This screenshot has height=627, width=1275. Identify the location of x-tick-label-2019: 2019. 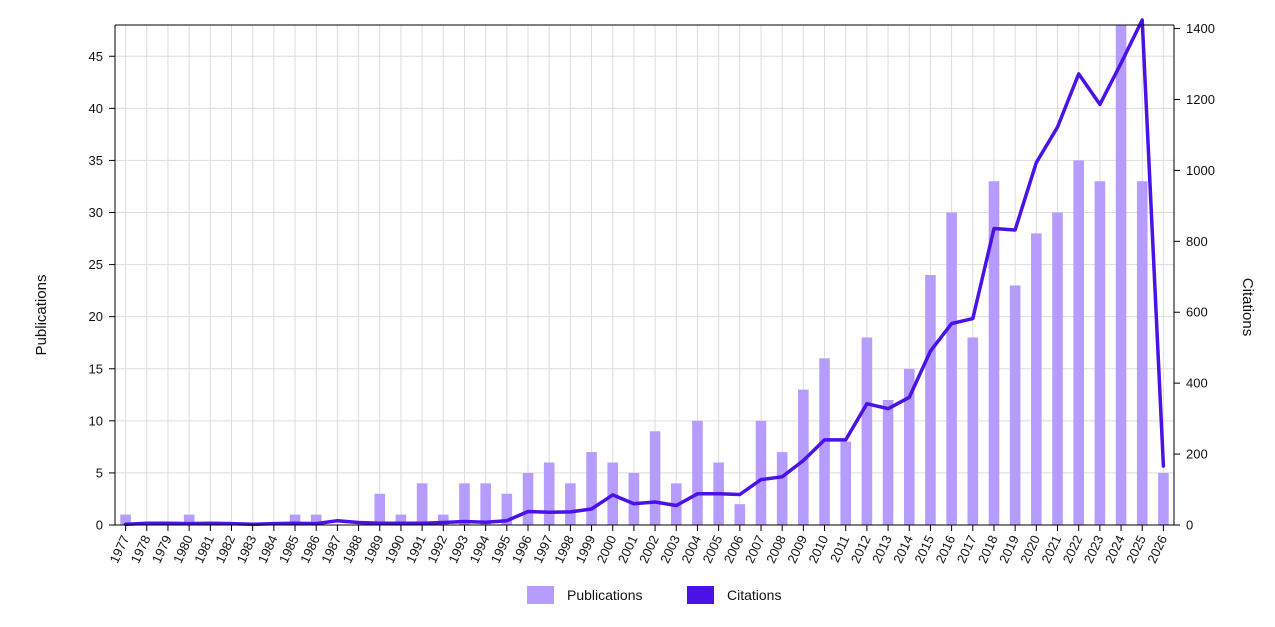
(1009, 549).